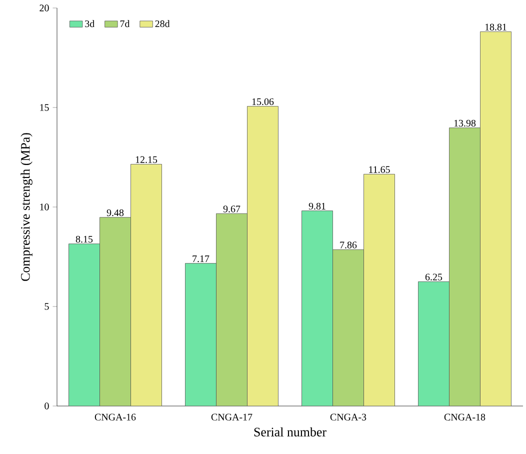 This screenshot has width=526, height=454. Describe the element at coordinates (231, 417) in the screenshot. I see `x-tick-label: CNGA-17` at that location.